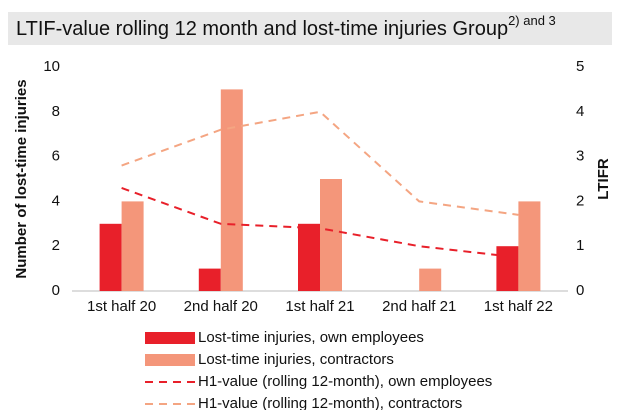 The image size is (622, 410). What do you see at coordinates (419, 306) in the screenshot?
I see `x-tick-label: 2nd half 21` at bounding box center [419, 306].